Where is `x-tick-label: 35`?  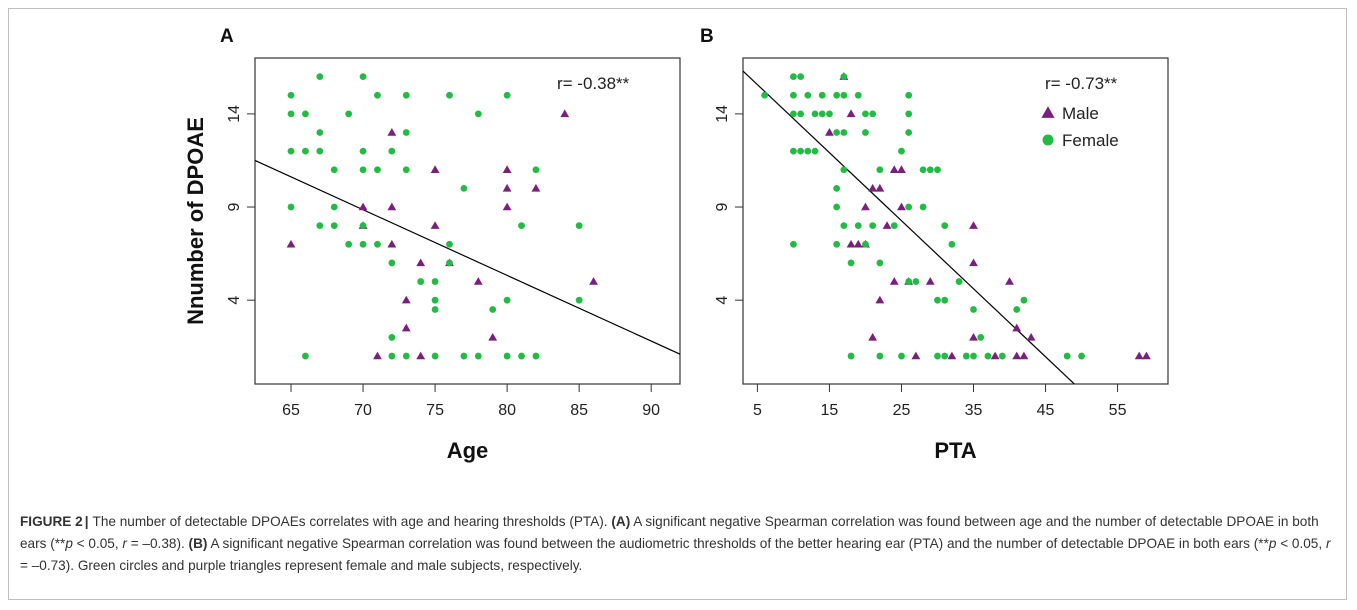 x-tick-label: 35 is located at coordinates (974, 410).